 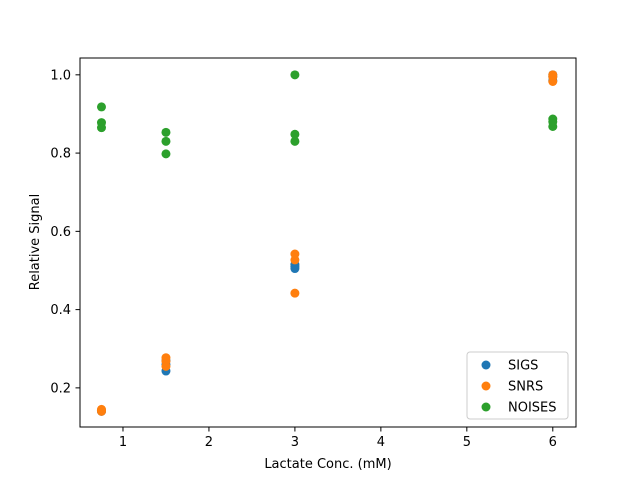 What do you see at coordinates (60, 388) in the screenshot?
I see `y-tick-label: 0.2` at bounding box center [60, 388].